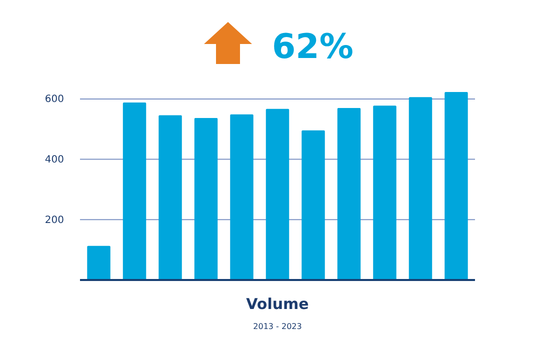 Image resolution: width=550 pixels, height=350 pixels. Describe the element at coordinates (54, 220) in the screenshot. I see `y-tick-label: 200` at that location.